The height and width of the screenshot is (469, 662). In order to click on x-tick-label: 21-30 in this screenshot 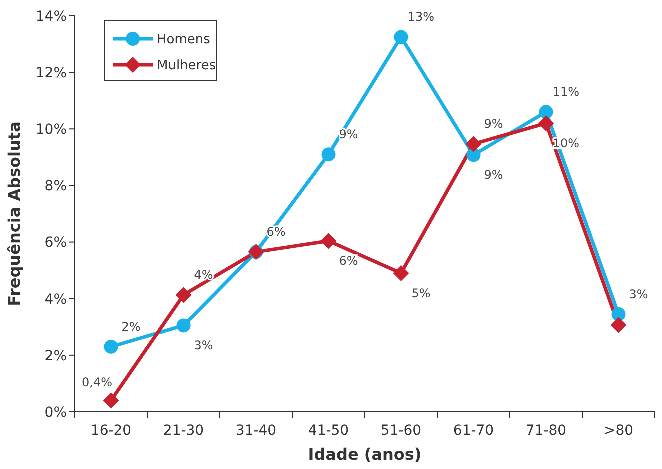, I will do `click(183, 431)`.